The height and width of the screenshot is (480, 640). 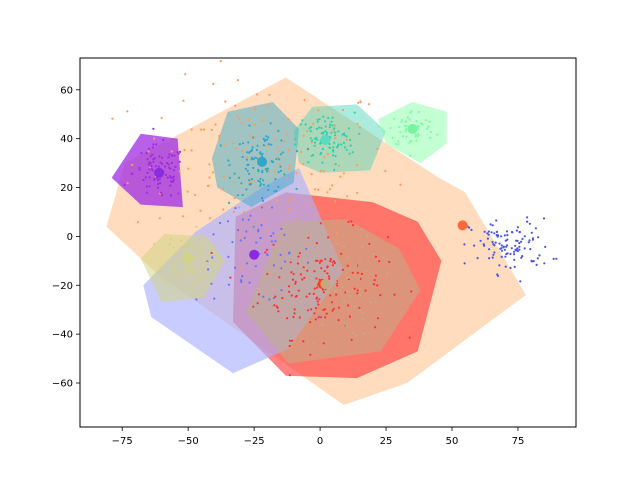 I want to click on y-tick-label: 20, so click(x=66, y=188).